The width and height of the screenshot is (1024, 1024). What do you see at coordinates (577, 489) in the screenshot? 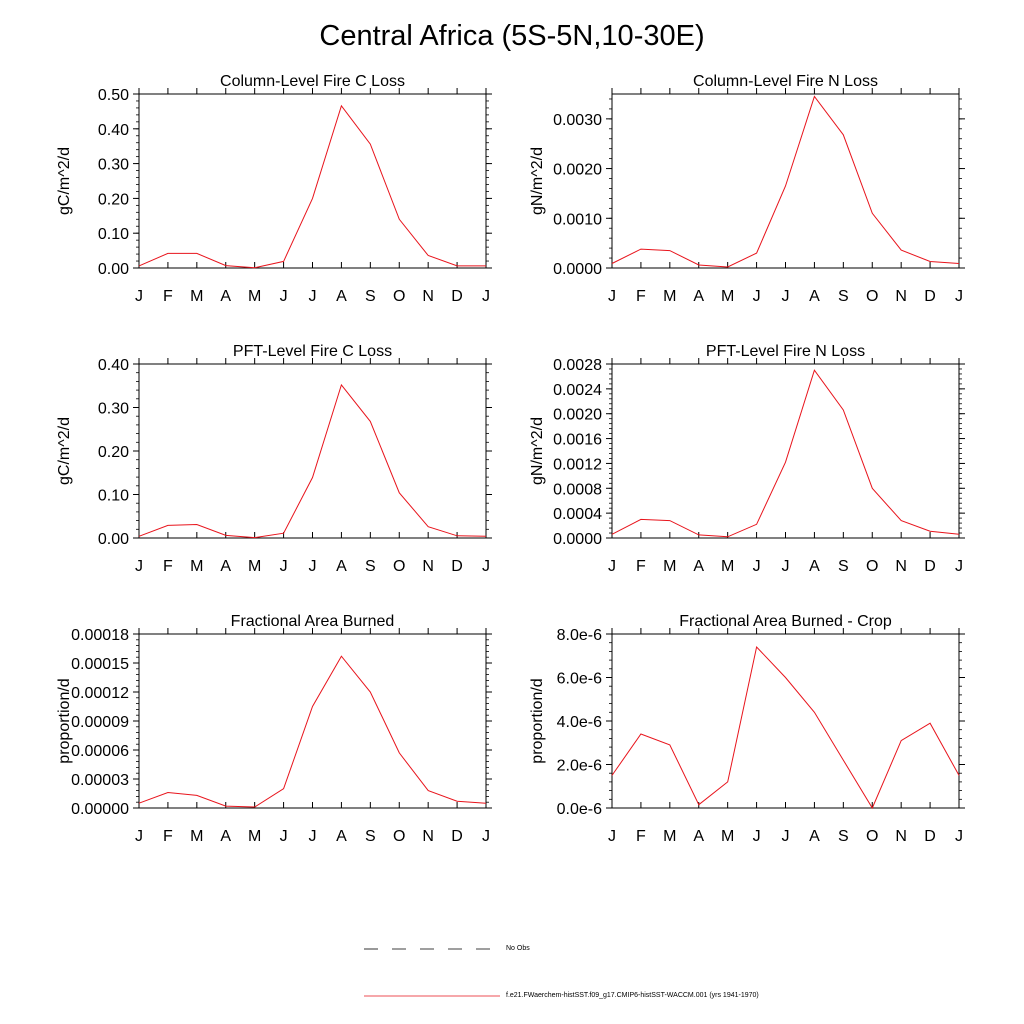
I see `y-tick-label: 0.0008` at bounding box center [577, 489].